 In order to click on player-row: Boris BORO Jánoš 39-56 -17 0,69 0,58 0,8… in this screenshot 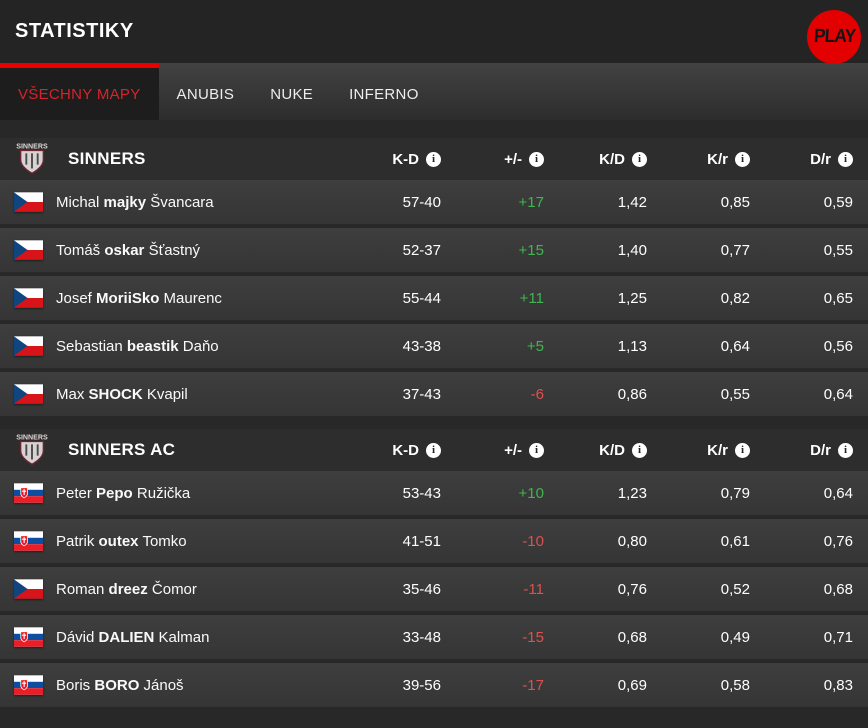, I will do `click(434, 685)`.